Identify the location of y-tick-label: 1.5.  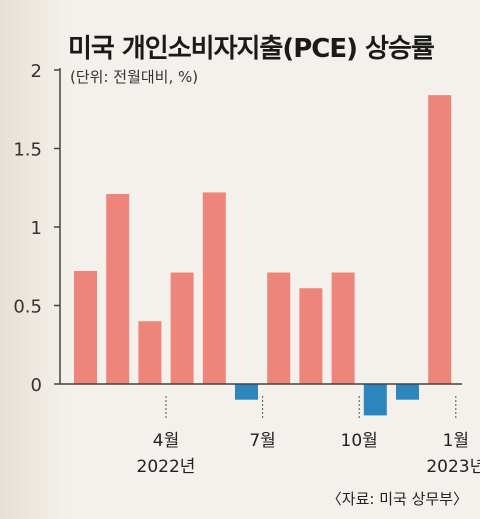
(27, 150).